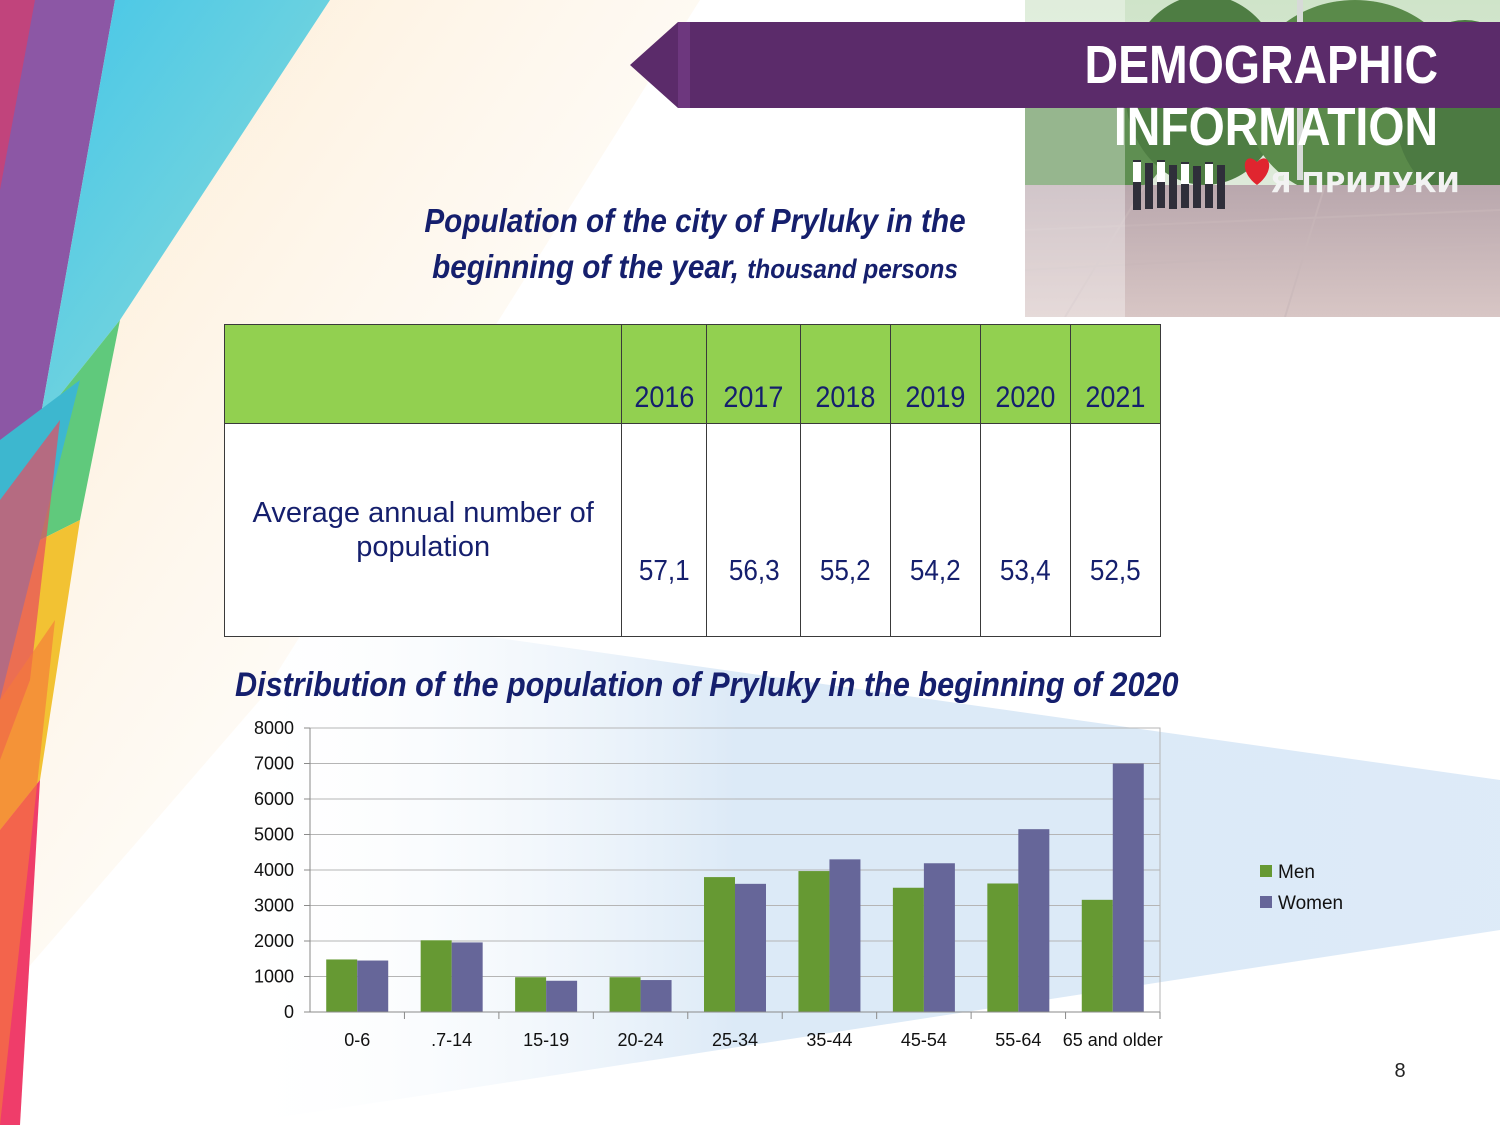  I want to click on caption-line-1: Population of the city of Pryluky in the, so click(695, 220).